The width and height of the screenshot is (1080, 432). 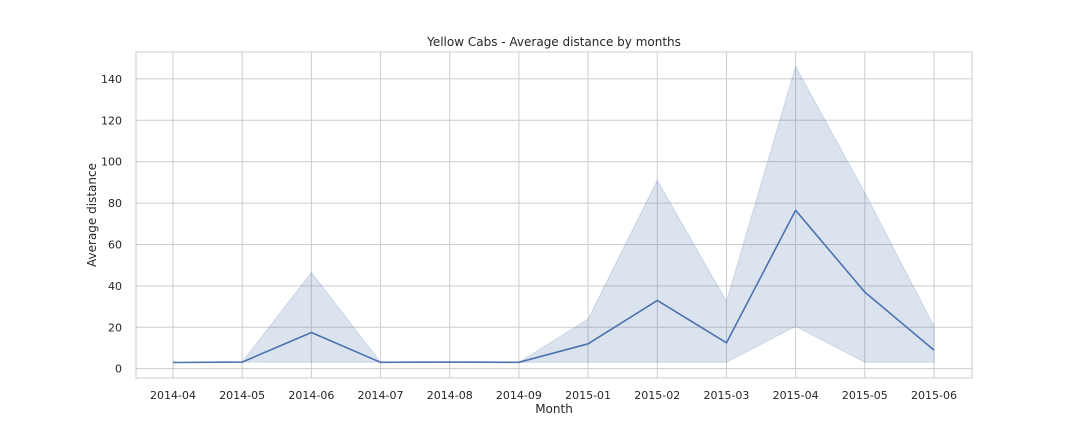 What do you see at coordinates (115, 244) in the screenshot?
I see `y-tick-label: 60` at bounding box center [115, 244].